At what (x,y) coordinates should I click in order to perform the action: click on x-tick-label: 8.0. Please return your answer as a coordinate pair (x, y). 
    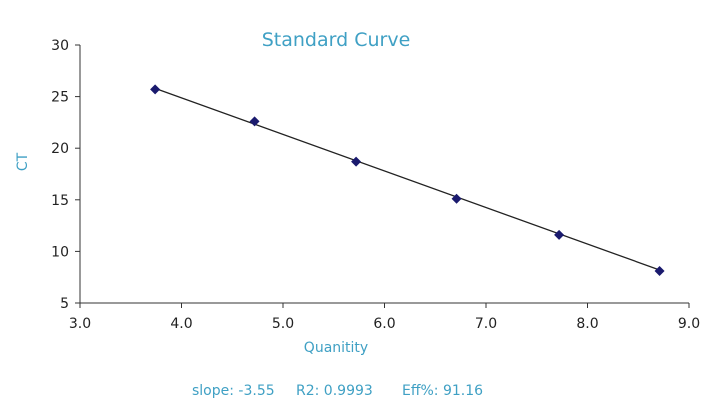
    Looking at the image, I should click on (587, 324).